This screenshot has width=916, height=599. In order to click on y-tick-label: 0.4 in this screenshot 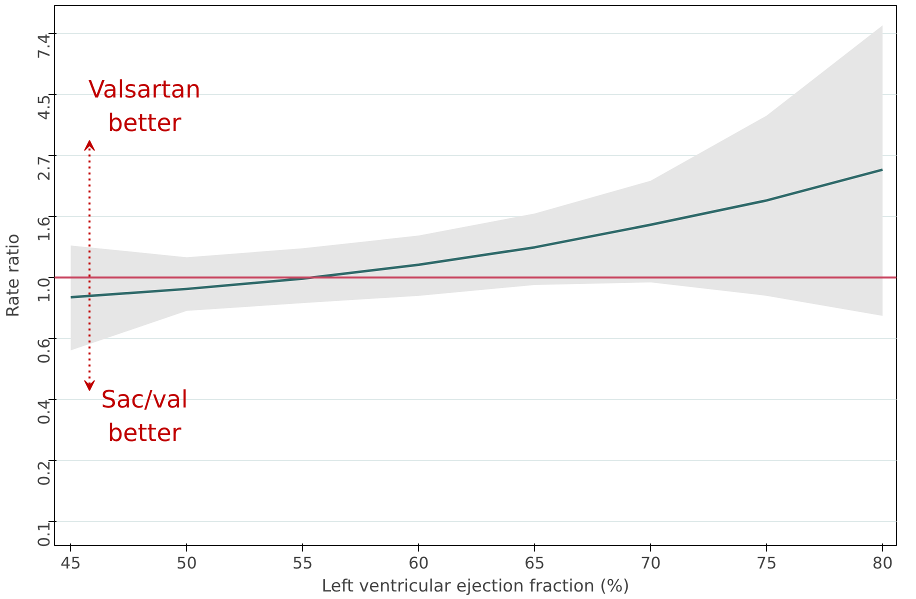, I will do `click(44, 412)`.